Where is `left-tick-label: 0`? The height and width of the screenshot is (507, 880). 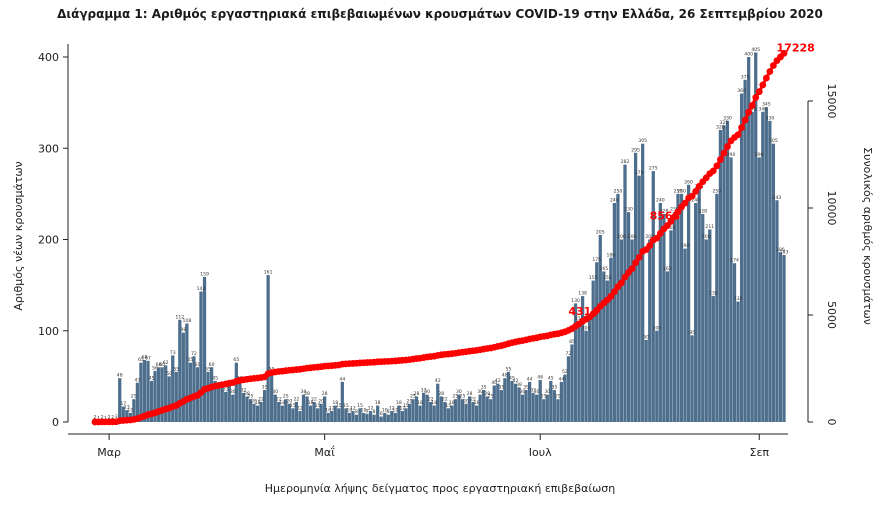 left-tick-label: 0 is located at coordinates (55, 422).